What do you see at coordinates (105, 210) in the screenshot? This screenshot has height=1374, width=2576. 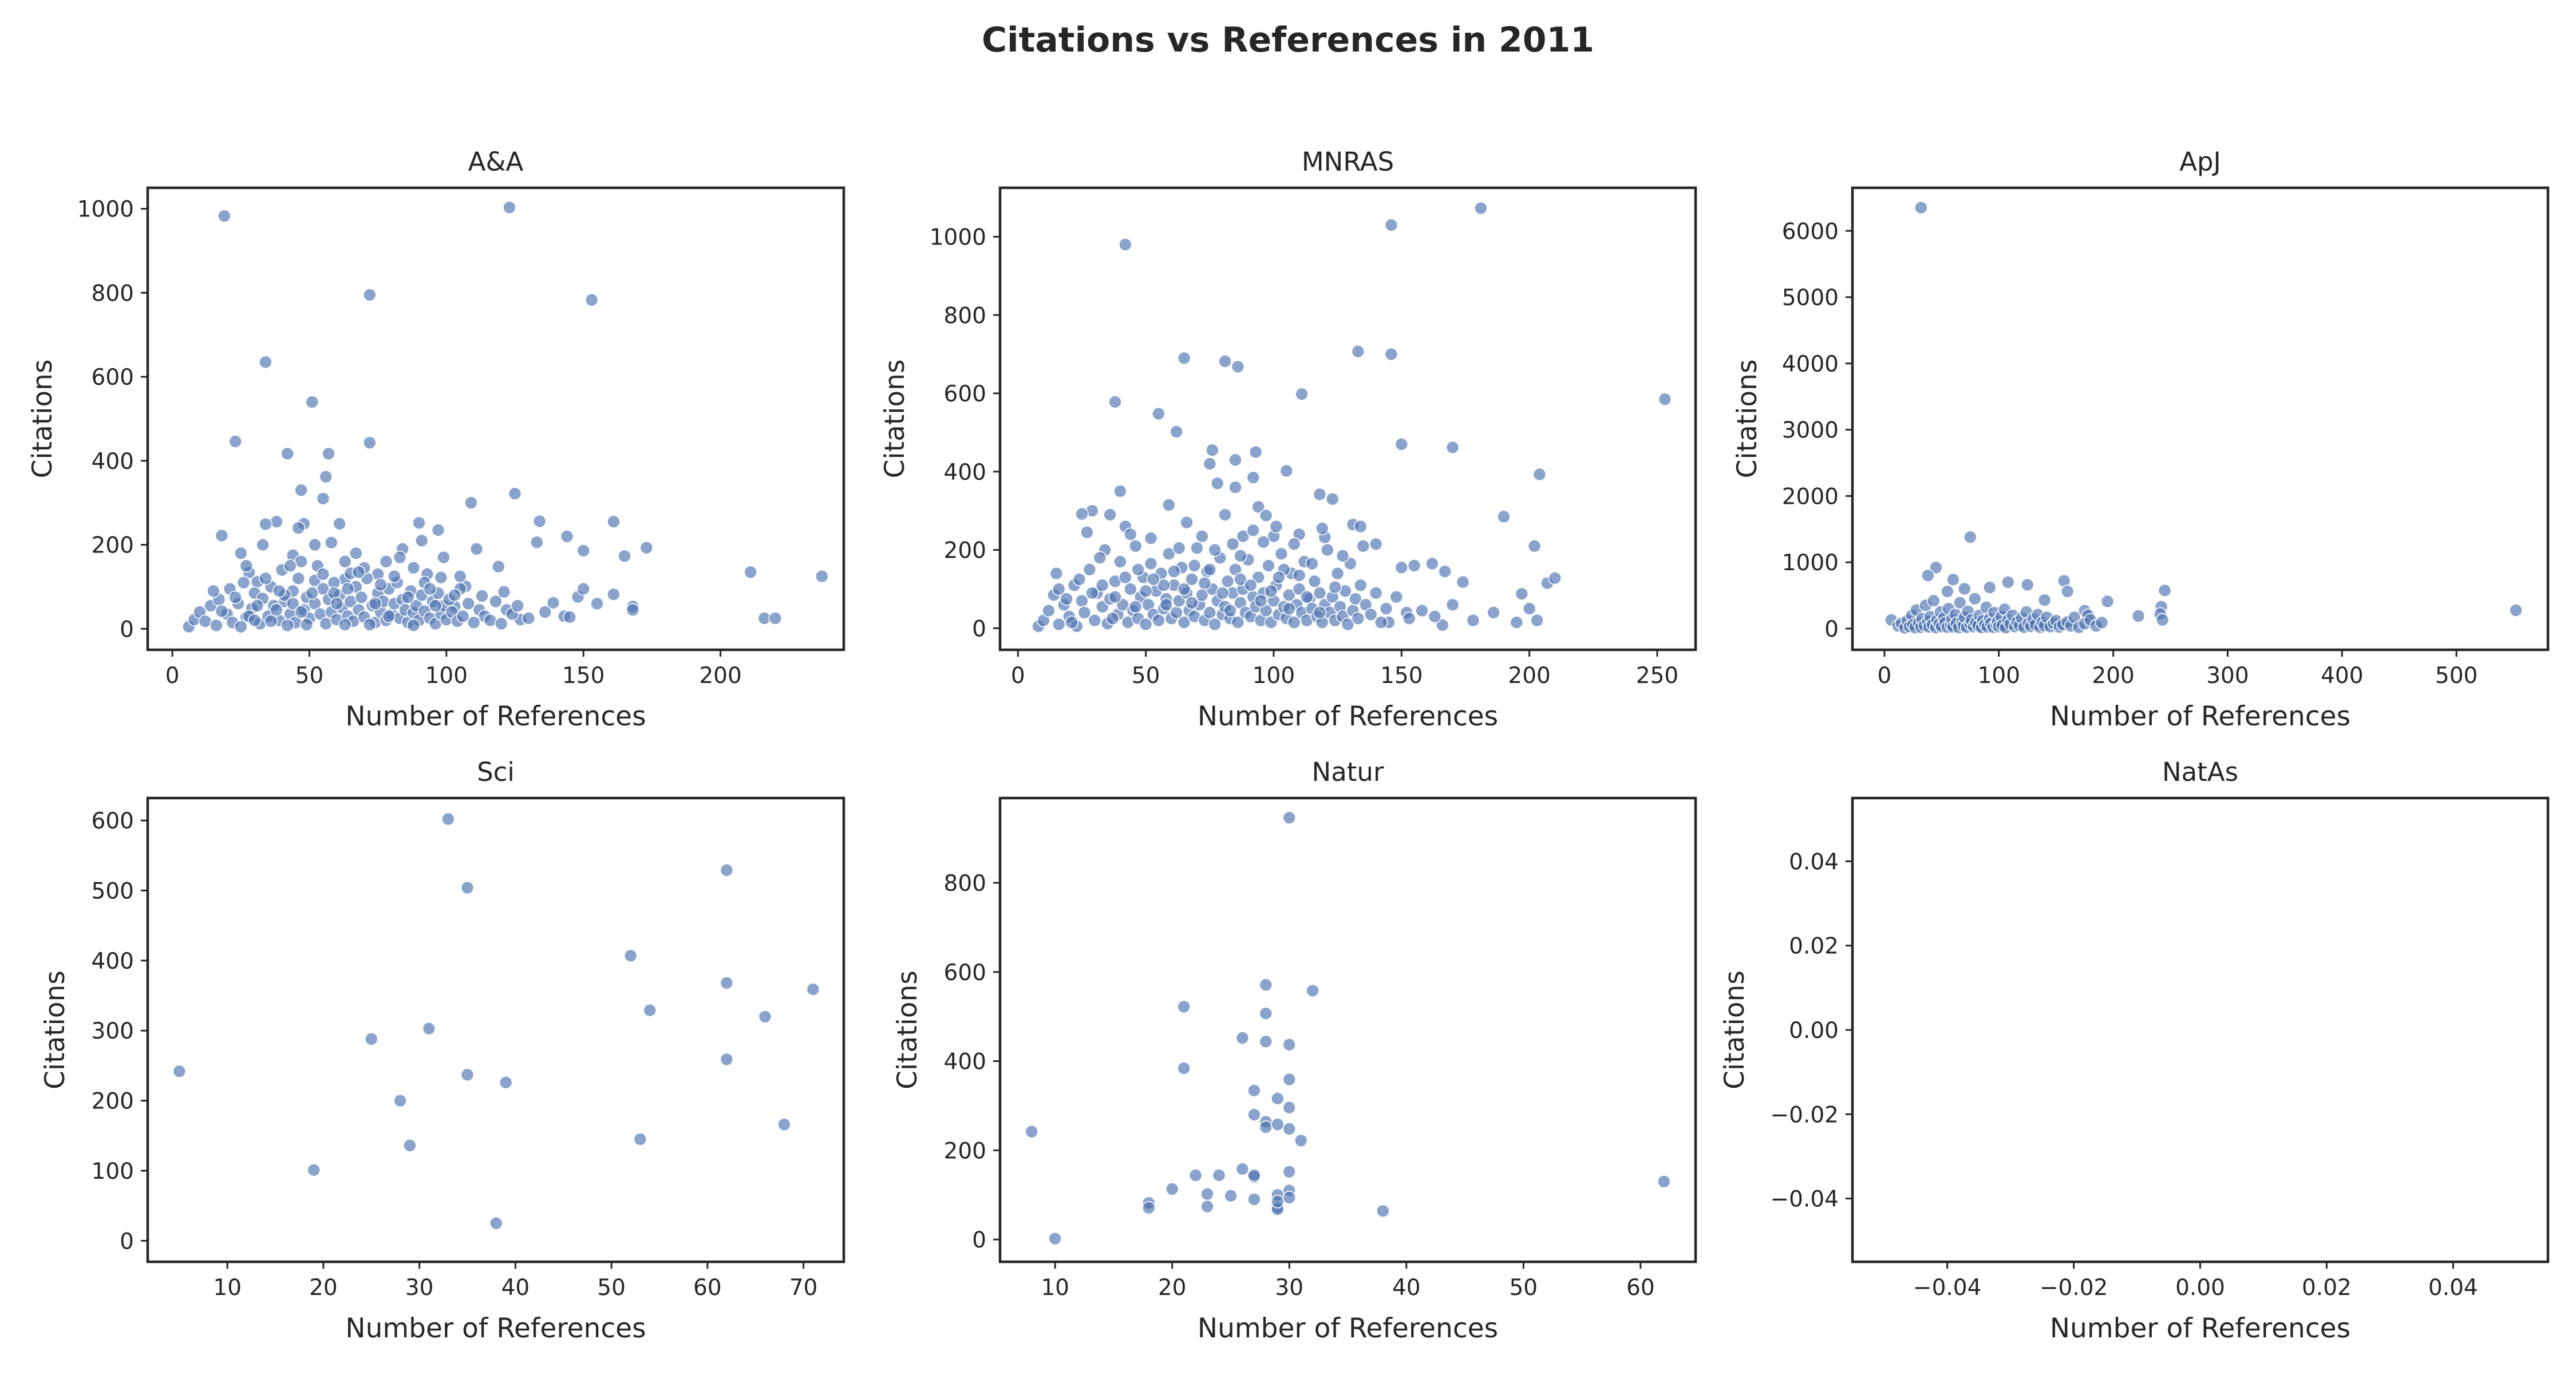 I see `y-tick-label: 1000` at bounding box center [105, 210].